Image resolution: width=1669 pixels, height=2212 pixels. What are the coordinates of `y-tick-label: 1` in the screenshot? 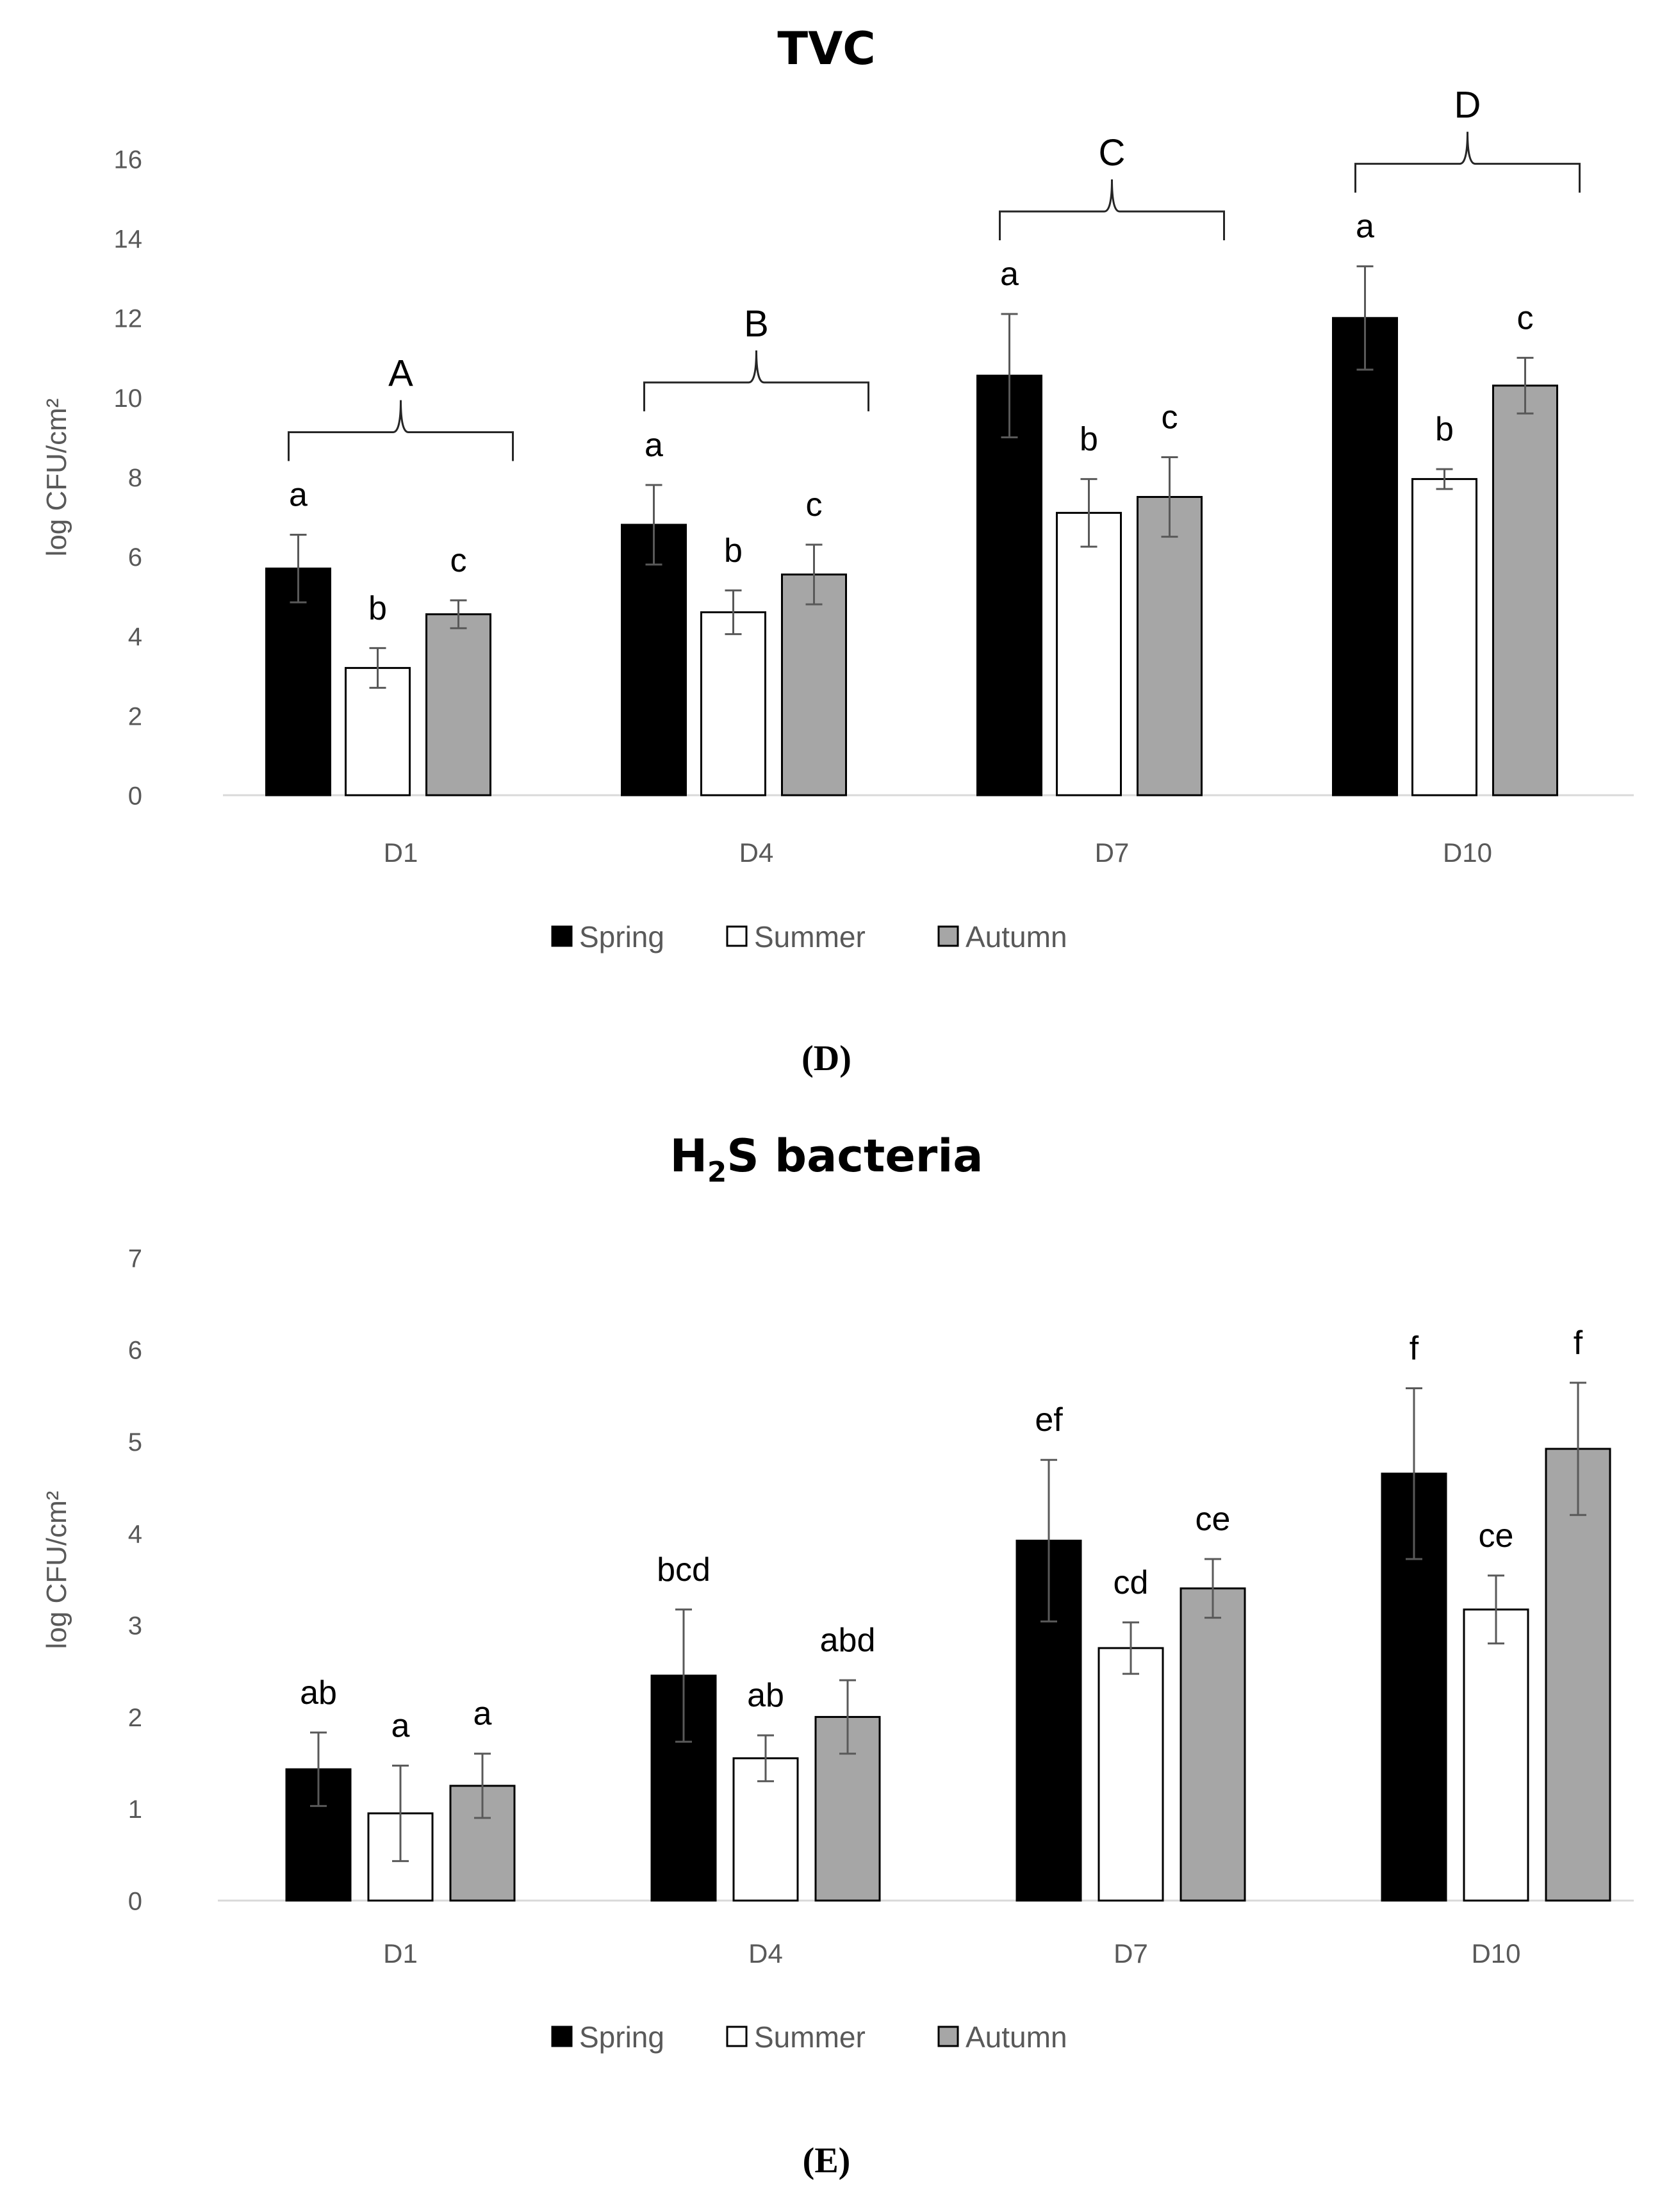 It's located at (135, 1809).